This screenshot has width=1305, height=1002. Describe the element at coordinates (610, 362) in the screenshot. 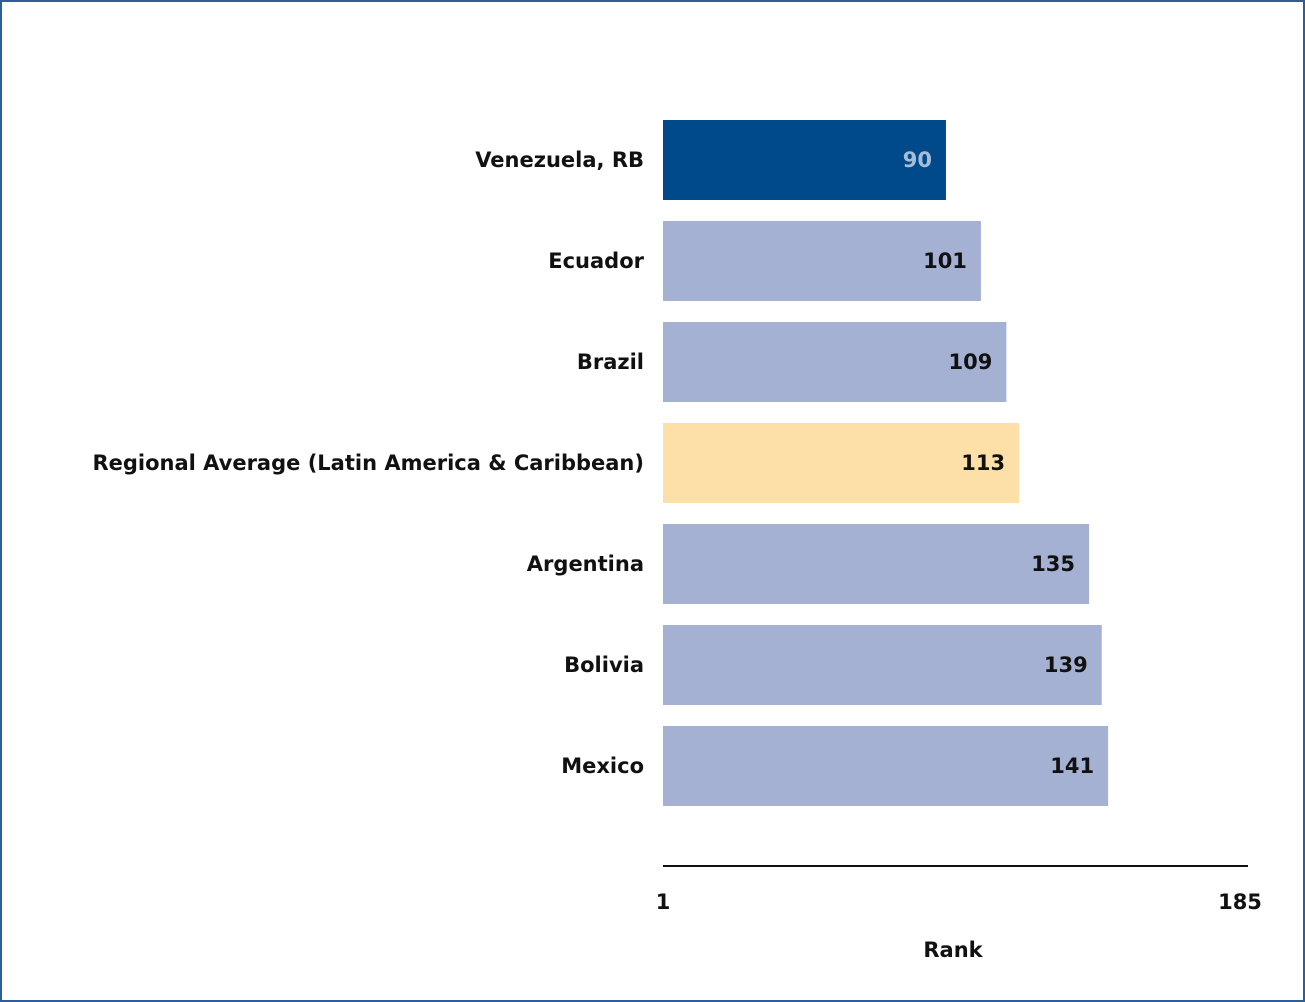

I see `category-label: Brazil` at that location.